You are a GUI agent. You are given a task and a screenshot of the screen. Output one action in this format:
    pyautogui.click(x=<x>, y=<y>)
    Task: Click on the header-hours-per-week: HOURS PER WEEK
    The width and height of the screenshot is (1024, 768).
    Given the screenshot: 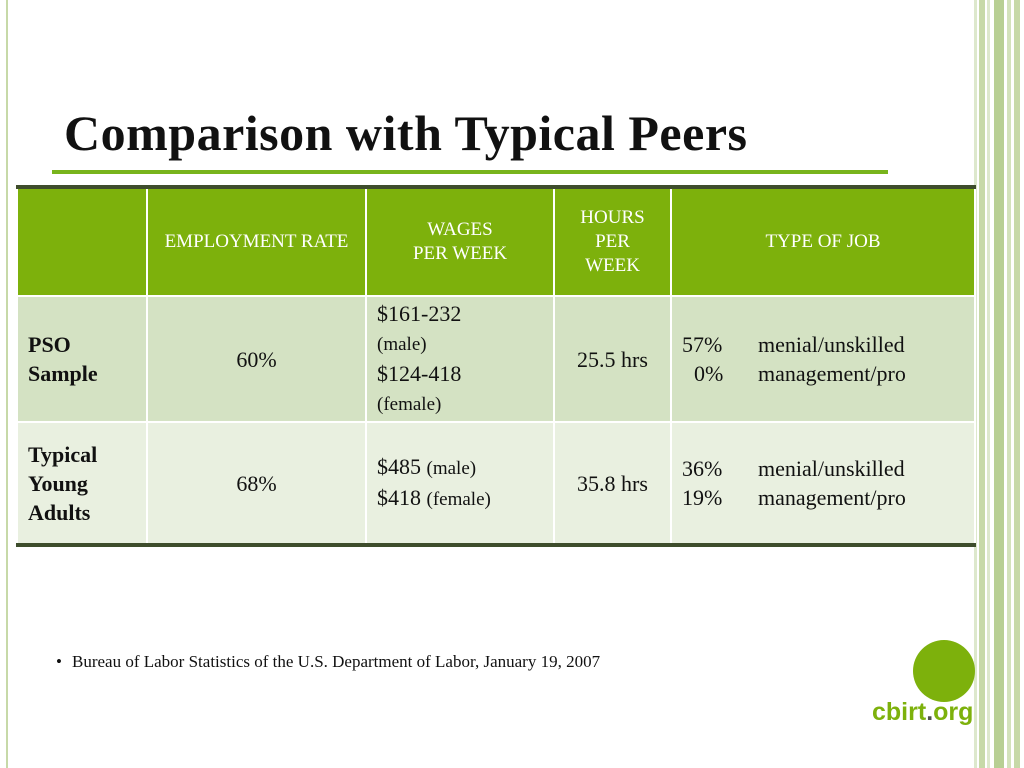 What is the action you would take?
    pyautogui.click(x=612, y=242)
    